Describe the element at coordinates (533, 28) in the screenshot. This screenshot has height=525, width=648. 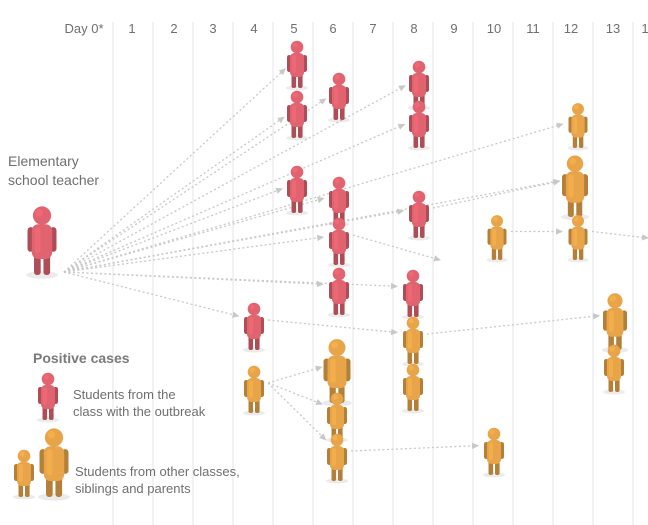
I see `day-tick-label: 11` at that location.